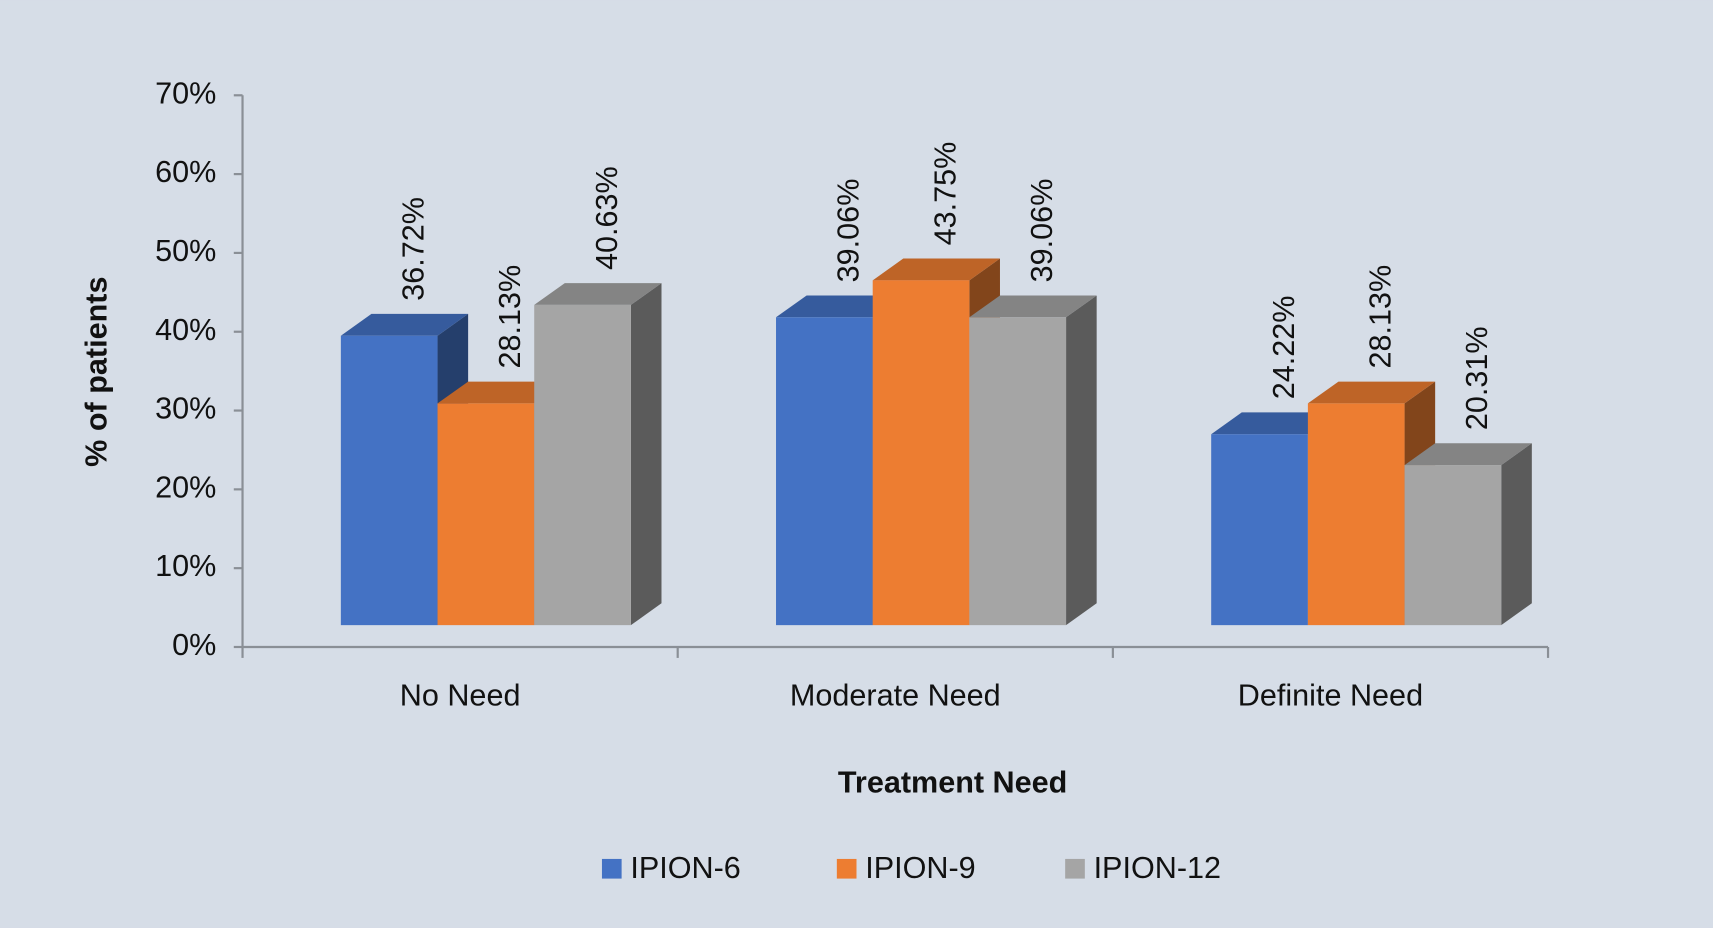 The width and height of the screenshot is (1713, 928). What do you see at coordinates (895, 695) in the screenshot?
I see `x-tick-label: Moderate Need` at bounding box center [895, 695].